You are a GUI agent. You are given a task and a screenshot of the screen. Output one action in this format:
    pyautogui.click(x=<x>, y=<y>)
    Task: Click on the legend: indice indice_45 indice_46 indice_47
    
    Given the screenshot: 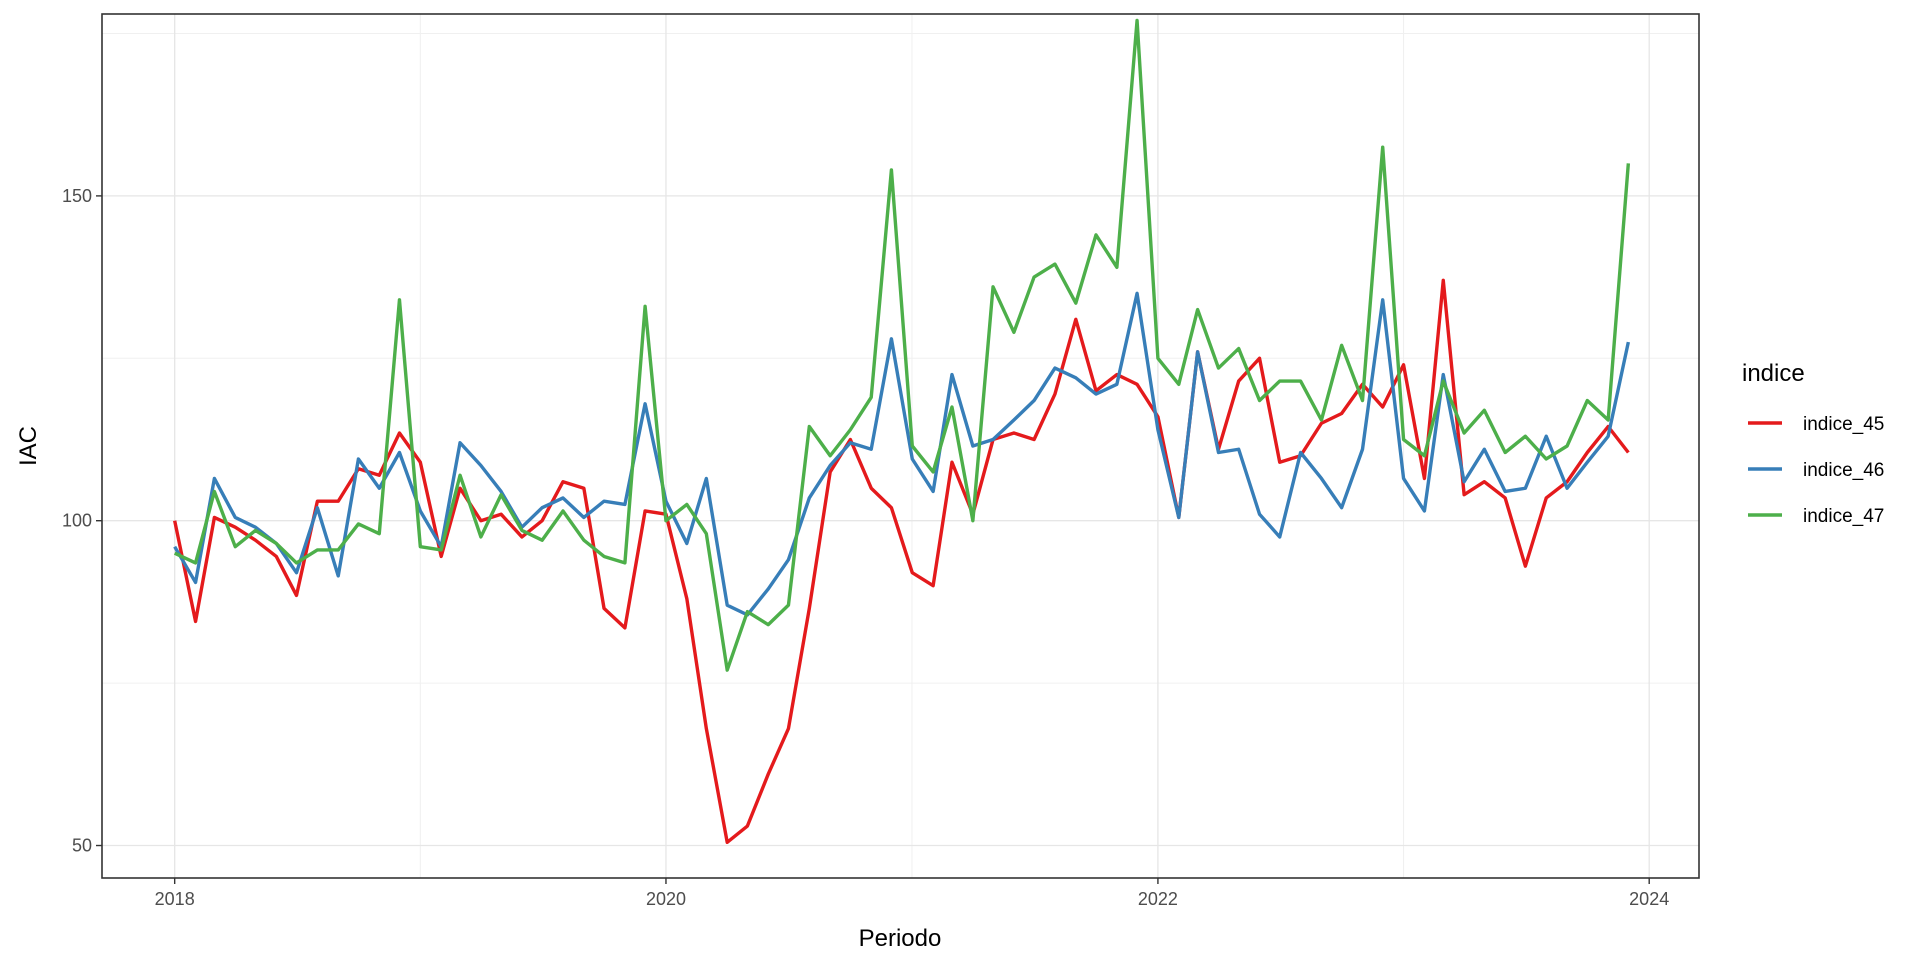 What is the action you would take?
    pyautogui.click(x=1813, y=443)
    